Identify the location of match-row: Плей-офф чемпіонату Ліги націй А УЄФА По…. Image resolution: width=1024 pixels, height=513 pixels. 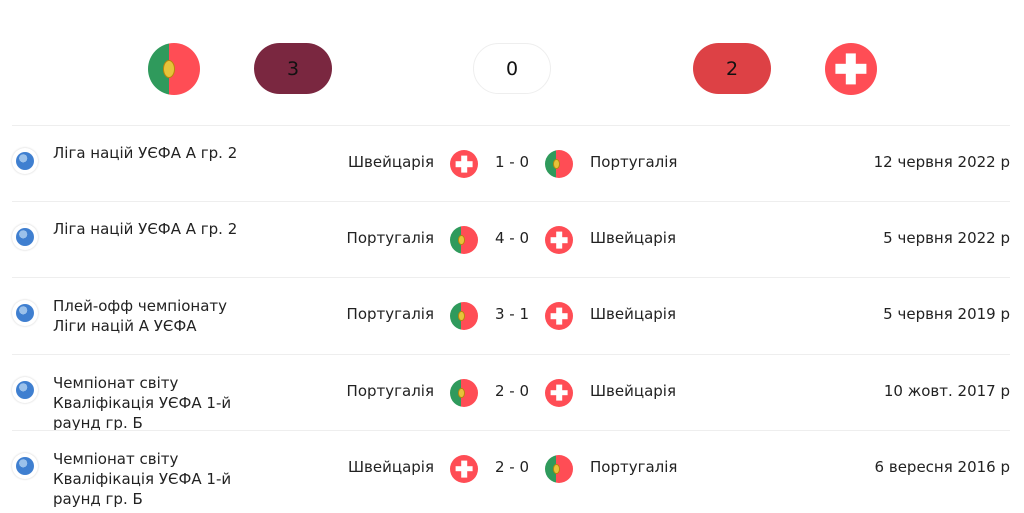
(511, 315).